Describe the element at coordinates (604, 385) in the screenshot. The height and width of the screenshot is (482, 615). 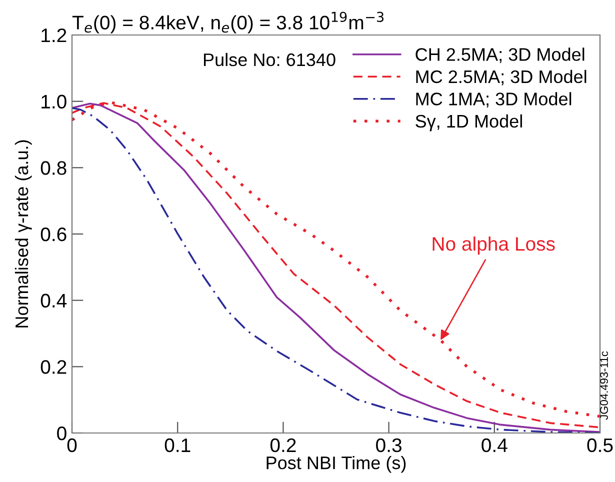
I see `text: JG04.493-11c` at that location.